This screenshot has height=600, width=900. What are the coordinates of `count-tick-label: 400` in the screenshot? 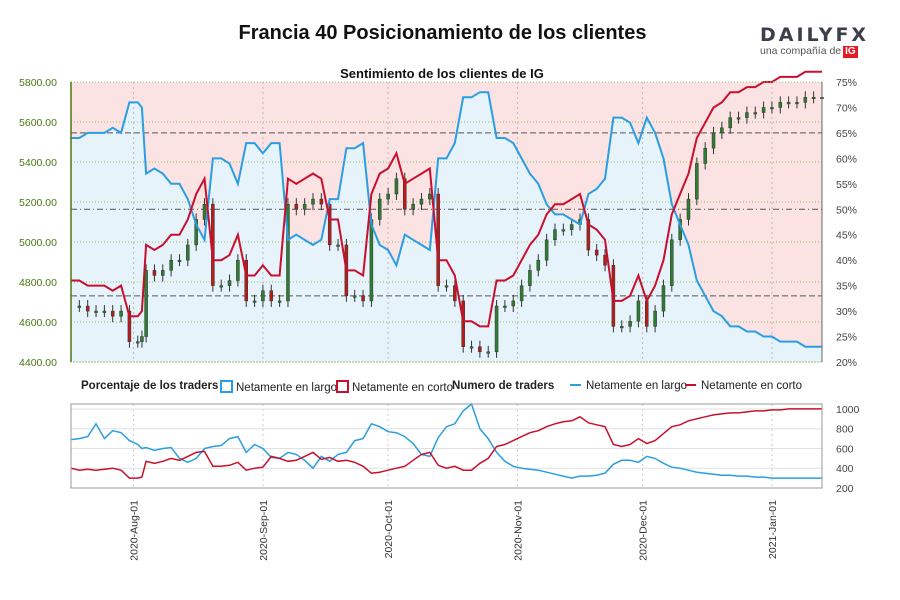 It's located at (845, 469).